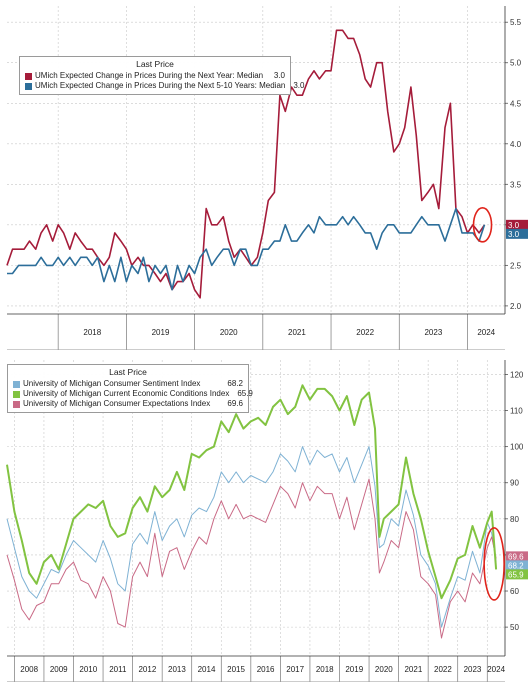 The width and height of the screenshot is (531, 682). I want to click on y-tick-label: 3.5, so click(516, 184).